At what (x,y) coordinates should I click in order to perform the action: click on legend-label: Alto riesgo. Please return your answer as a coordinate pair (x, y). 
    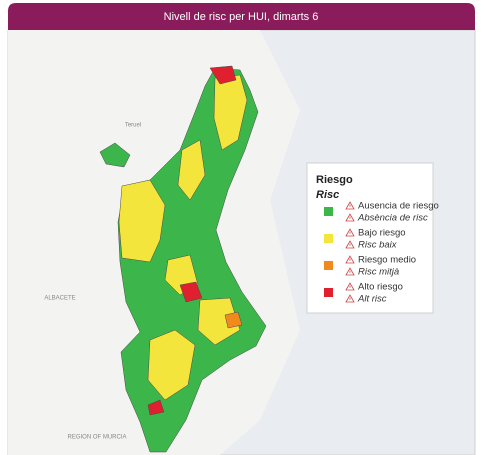
    Looking at the image, I should click on (380, 287).